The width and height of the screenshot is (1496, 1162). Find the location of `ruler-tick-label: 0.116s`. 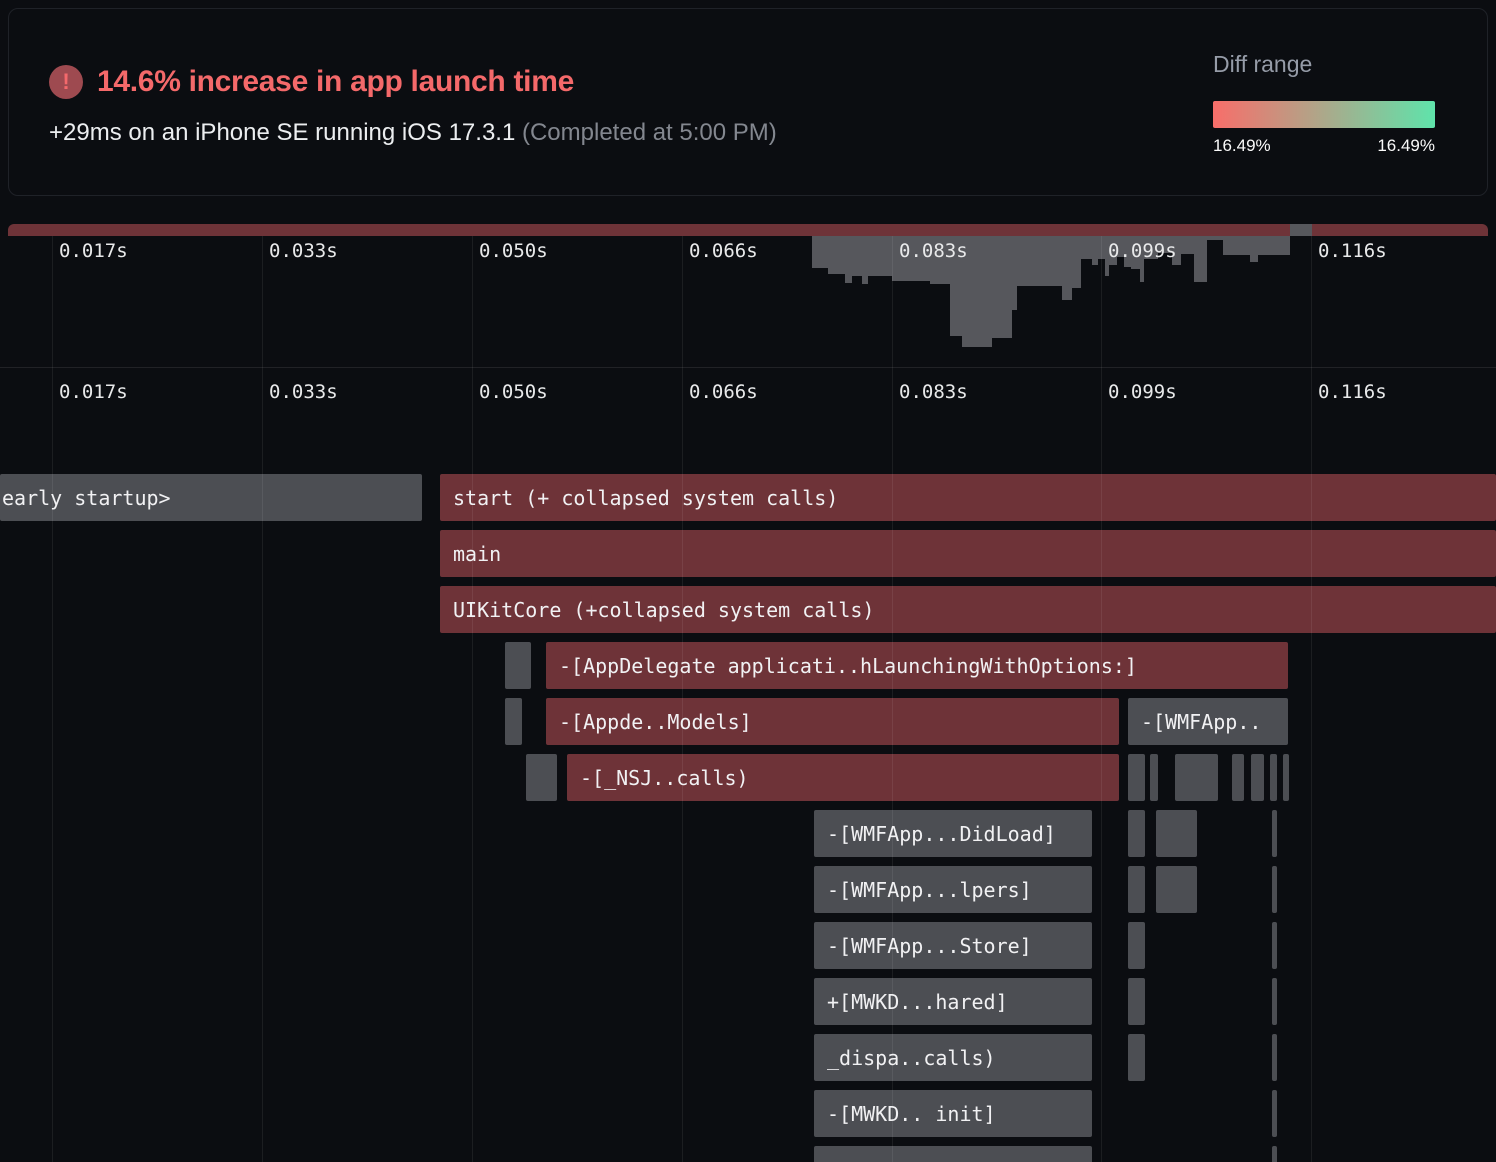

ruler-tick-label: 0.116s is located at coordinates (1352, 392).